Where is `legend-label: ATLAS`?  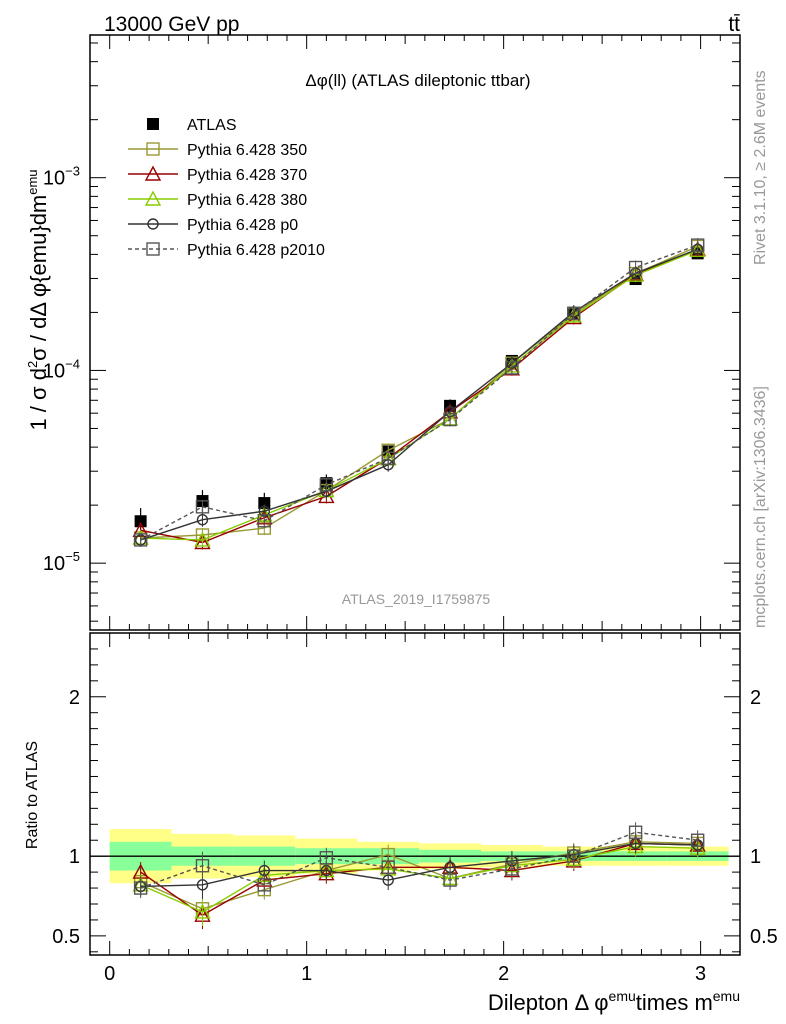
legend-label: ATLAS is located at coordinates (212, 125).